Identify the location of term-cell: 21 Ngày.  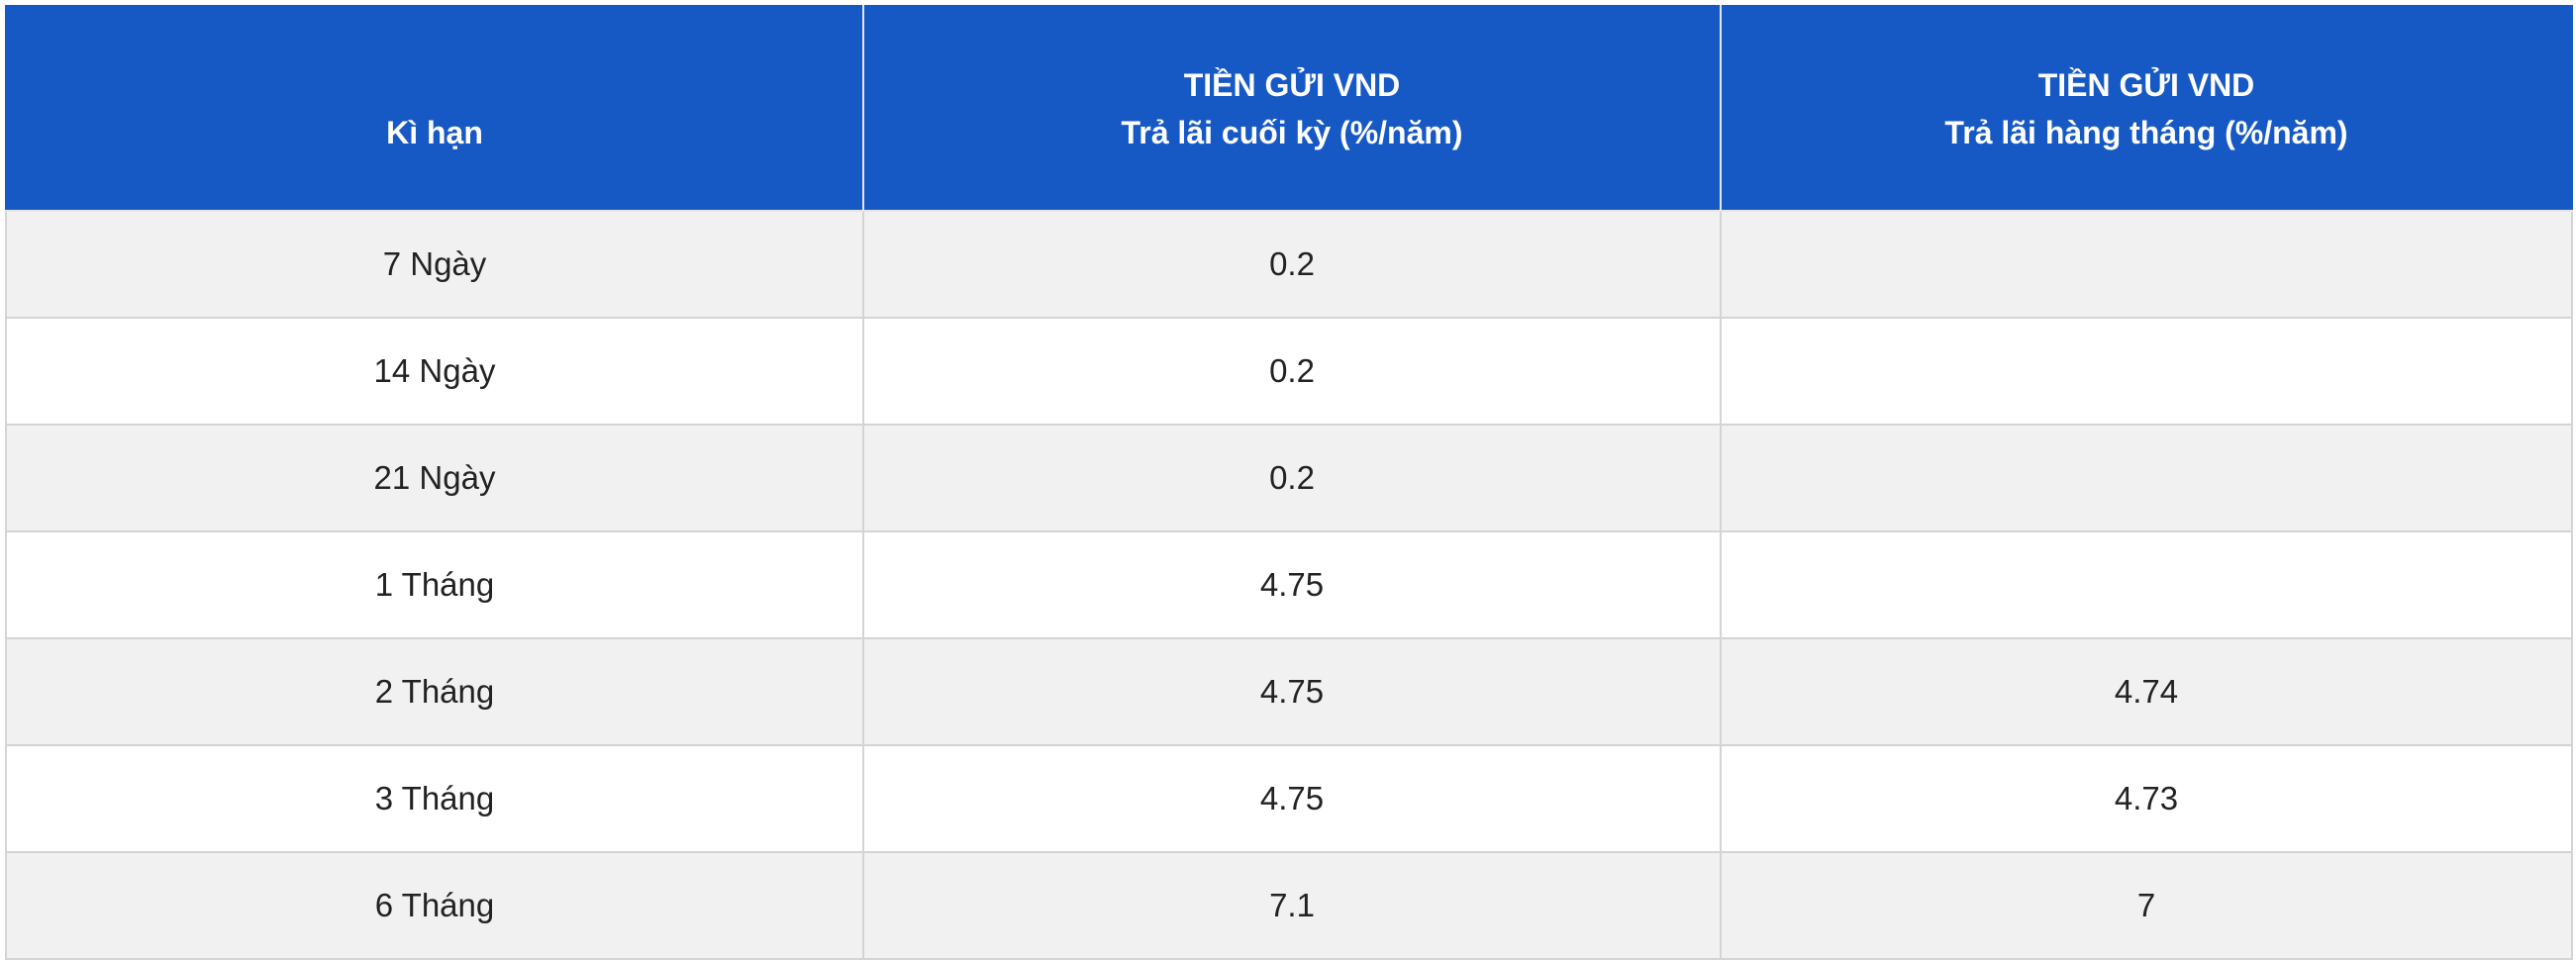
(435, 478).